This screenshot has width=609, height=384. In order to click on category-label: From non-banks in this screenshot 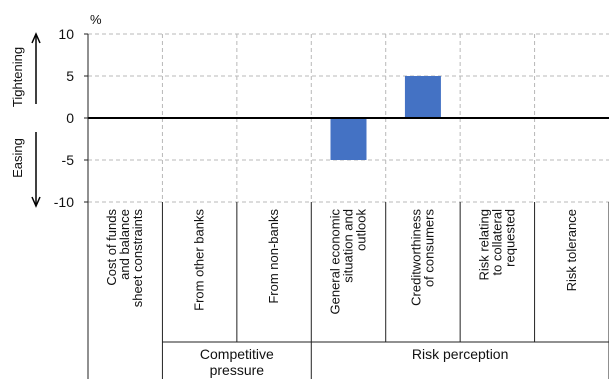, I will do `click(273, 256)`.